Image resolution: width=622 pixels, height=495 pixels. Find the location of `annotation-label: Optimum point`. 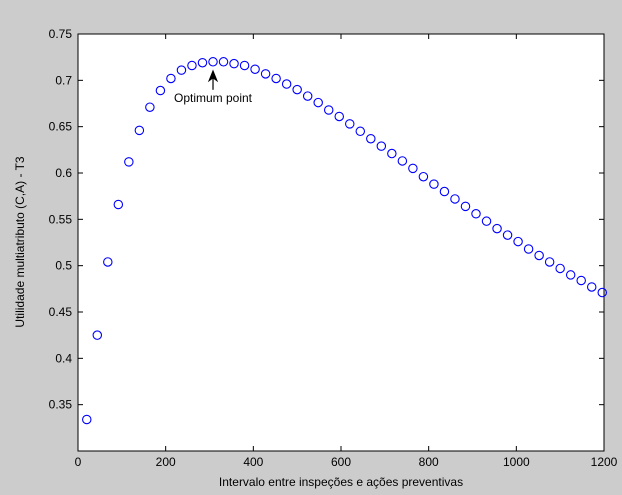

annotation-label: Optimum point is located at coordinates (213, 98).